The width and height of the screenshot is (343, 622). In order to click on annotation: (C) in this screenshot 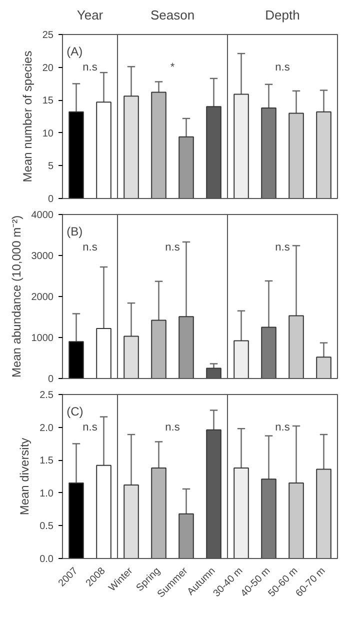, I will do `click(75, 411)`.